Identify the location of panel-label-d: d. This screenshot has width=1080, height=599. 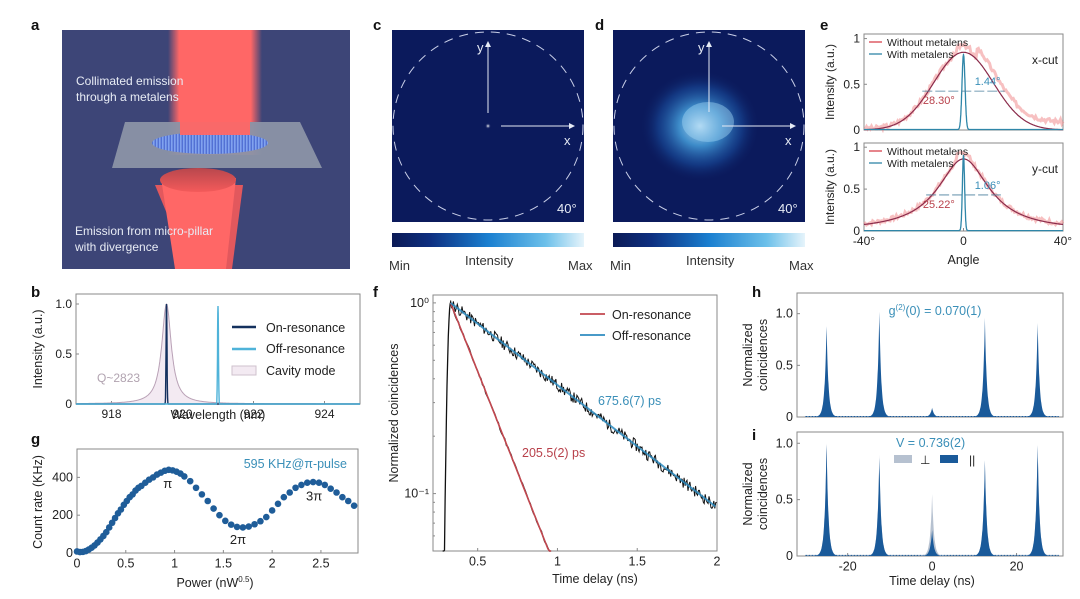
(599, 25).